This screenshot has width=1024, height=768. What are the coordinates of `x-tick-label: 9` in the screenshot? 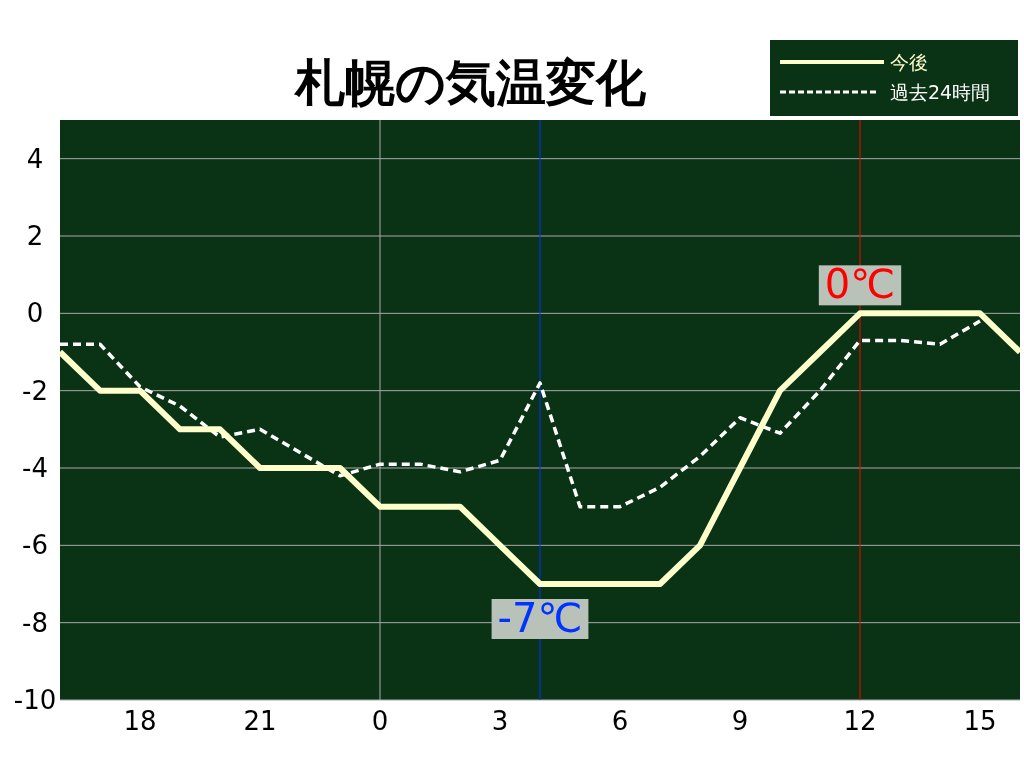 It's located at (740, 721).